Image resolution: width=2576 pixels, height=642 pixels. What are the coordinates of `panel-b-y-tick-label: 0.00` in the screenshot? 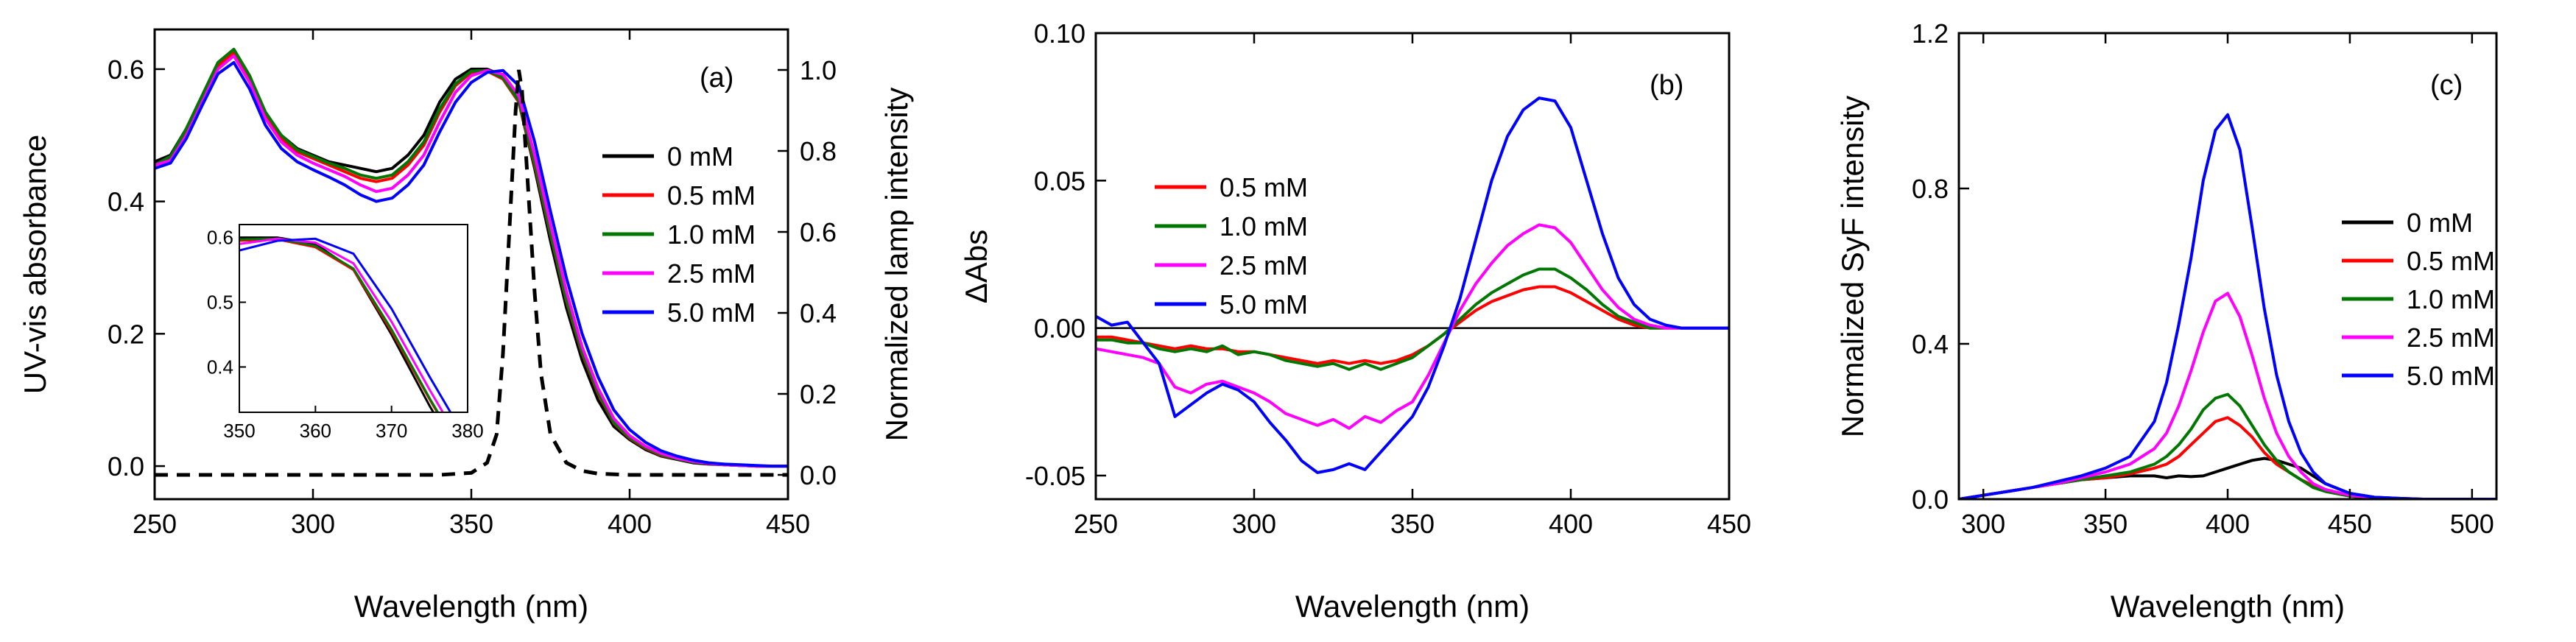 It's located at (1059, 329).